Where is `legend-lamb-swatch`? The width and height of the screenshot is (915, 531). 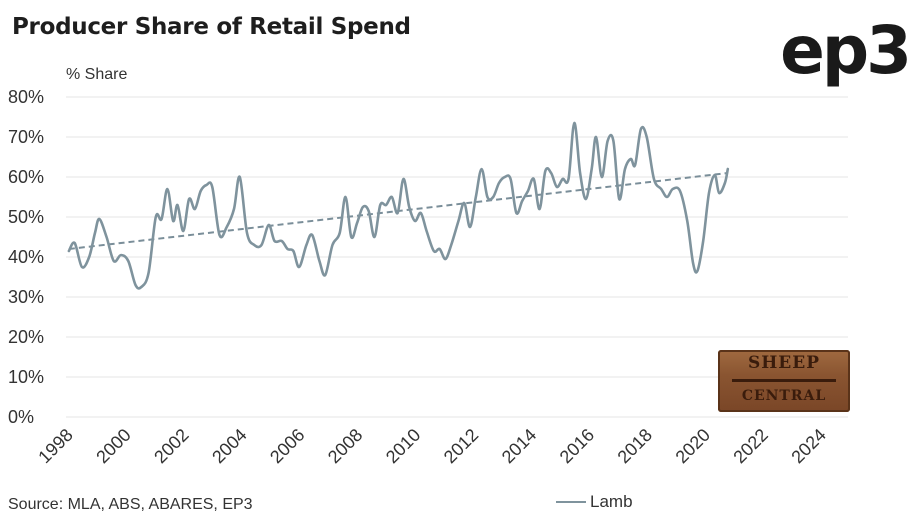 legend-lamb-swatch is located at coordinates (571, 502).